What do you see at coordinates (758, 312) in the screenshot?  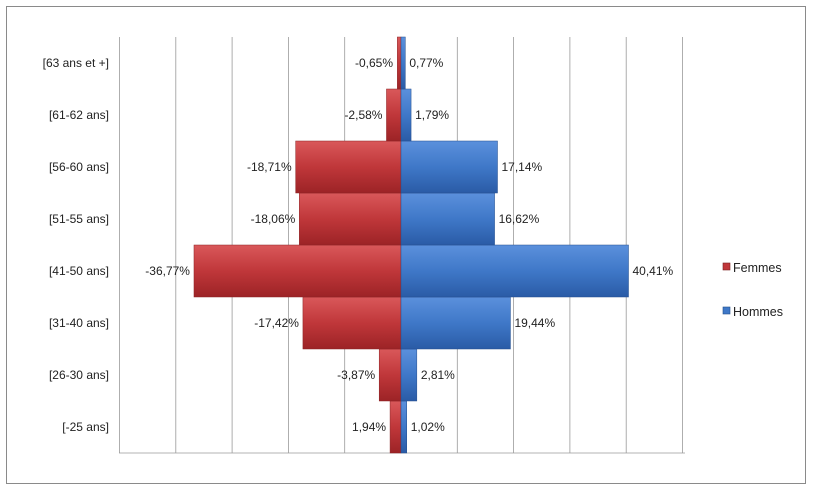 I see `legend-label-hommes: Hommes` at bounding box center [758, 312].